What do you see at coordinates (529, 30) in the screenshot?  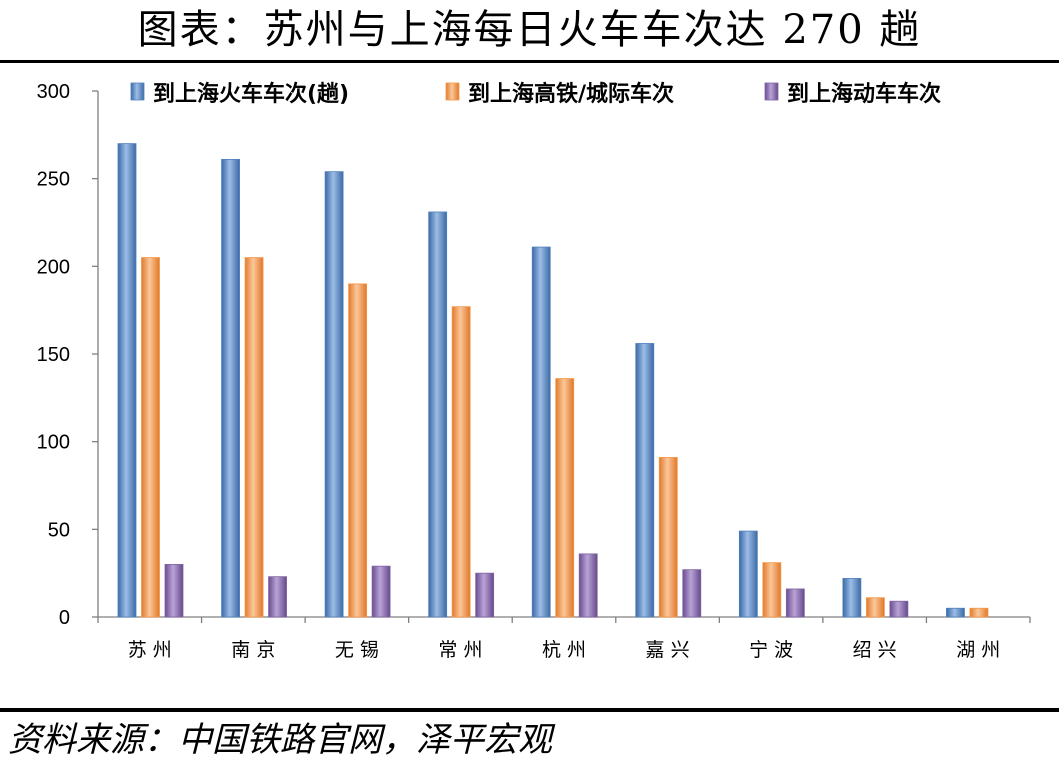 I see `chart-title: 图表：苏州与上海每日火车车次达 270 趟` at bounding box center [529, 30].